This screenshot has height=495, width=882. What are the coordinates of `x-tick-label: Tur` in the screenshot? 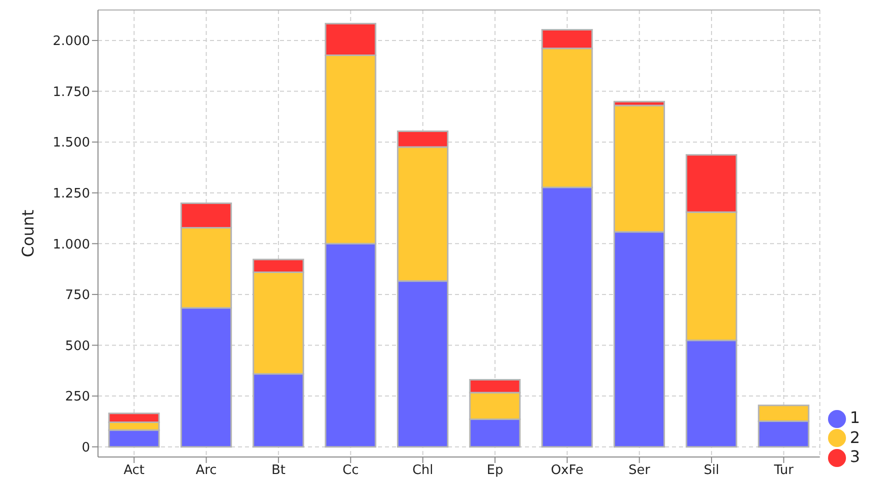 It's located at (783, 470).